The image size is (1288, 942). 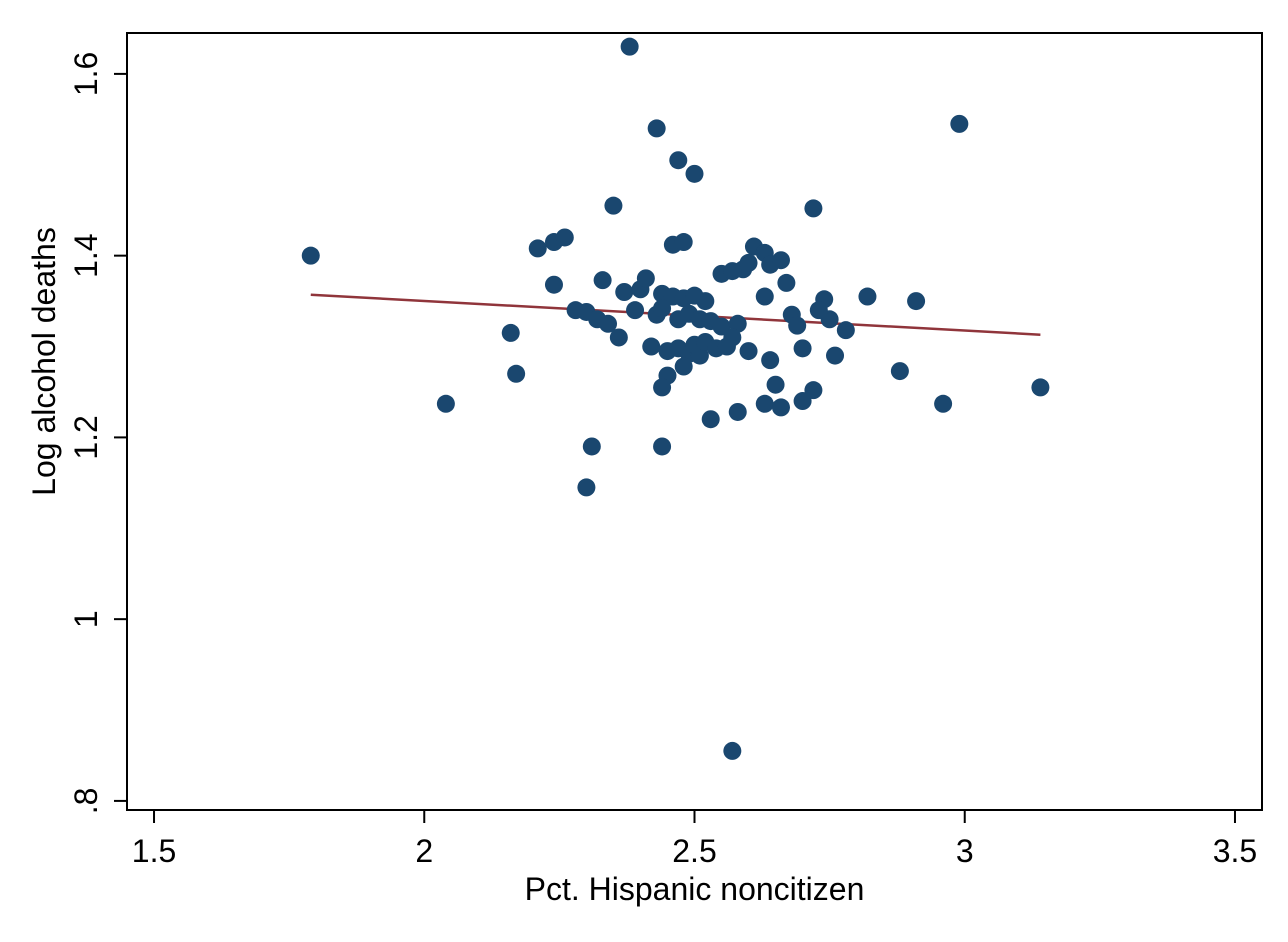 I want to click on x-tick-label: 2.5, so click(x=694, y=851).